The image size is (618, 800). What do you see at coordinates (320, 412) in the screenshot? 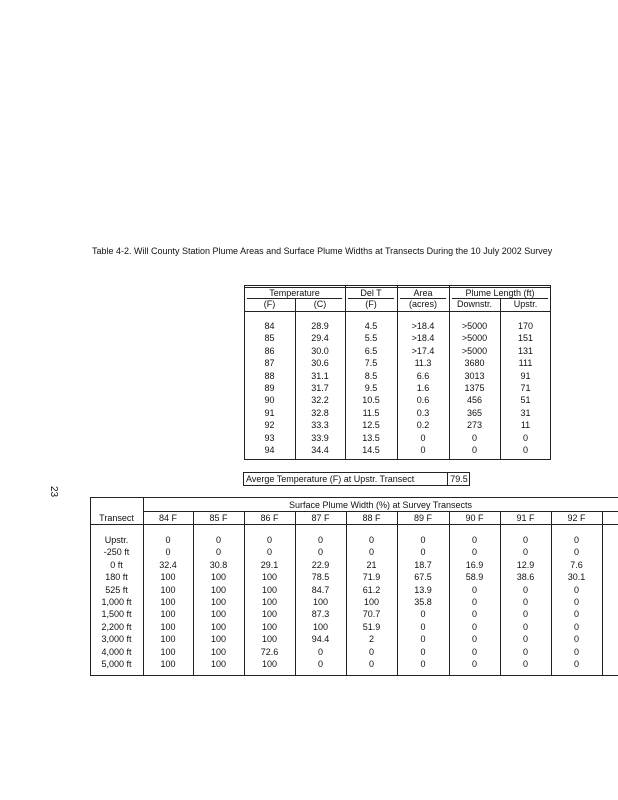
I see `table-cell: 32.8` at bounding box center [320, 412].